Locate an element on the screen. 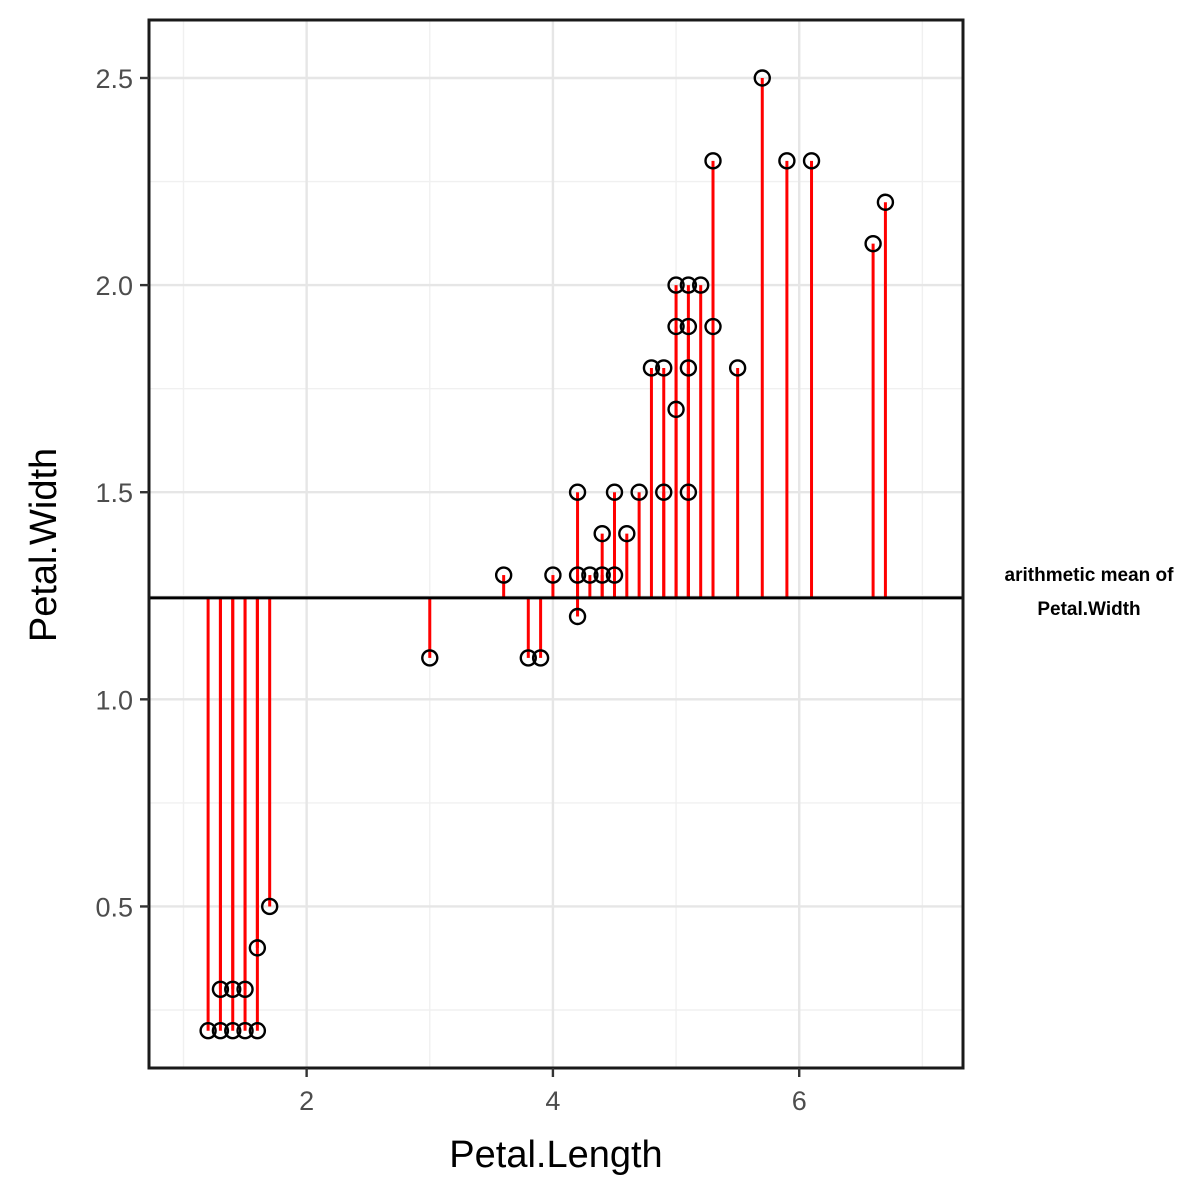 The height and width of the screenshot is (1200, 1200). y-axis-ticks: 0.5 1.0 1.5 2.0 2.5 is located at coordinates (122, 493).